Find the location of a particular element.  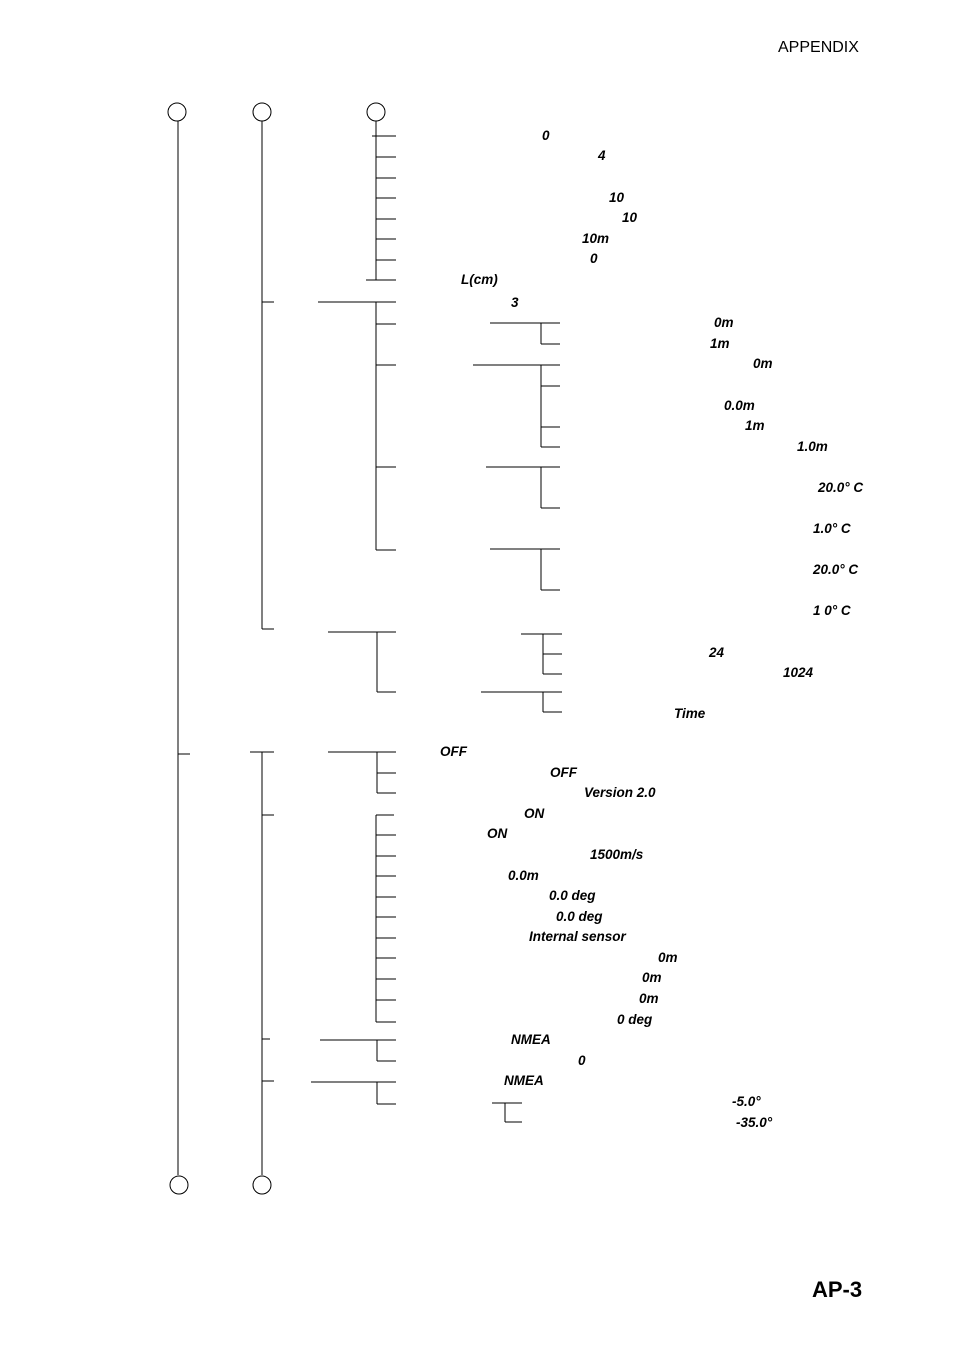

menu-value: 4 is located at coordinates (602, 155).